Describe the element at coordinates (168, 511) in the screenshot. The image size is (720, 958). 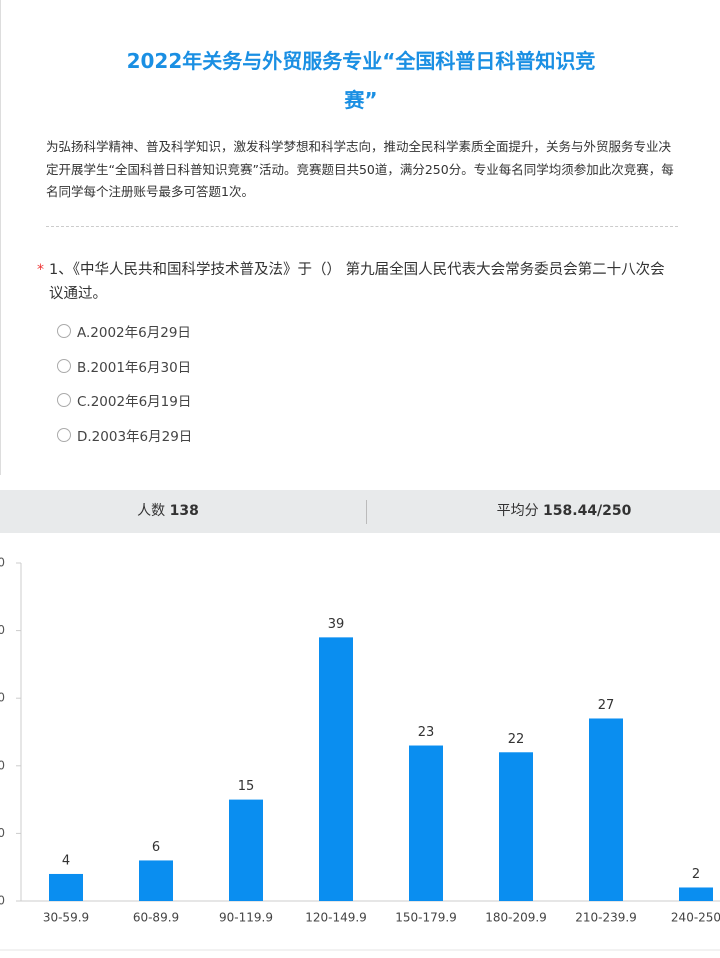
I see `count-stat: 人数 138` at that location.